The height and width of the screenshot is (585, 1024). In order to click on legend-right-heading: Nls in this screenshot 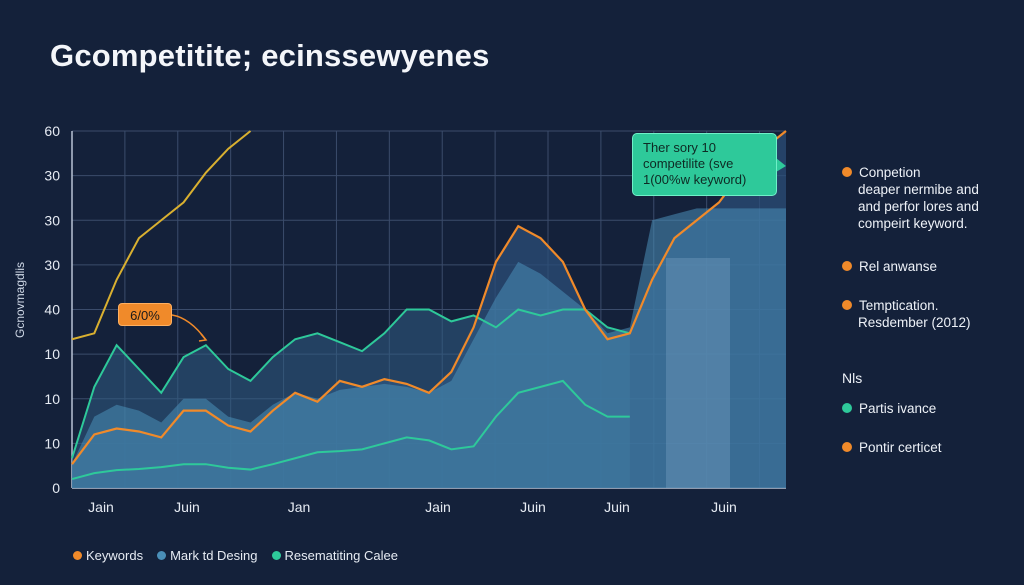, I will do `click(852, 378)`.